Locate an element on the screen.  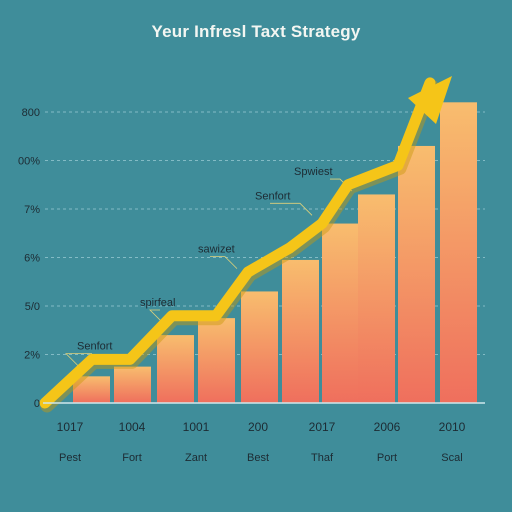
annotation-label: Spwiest is located at coordinates (313, 172).